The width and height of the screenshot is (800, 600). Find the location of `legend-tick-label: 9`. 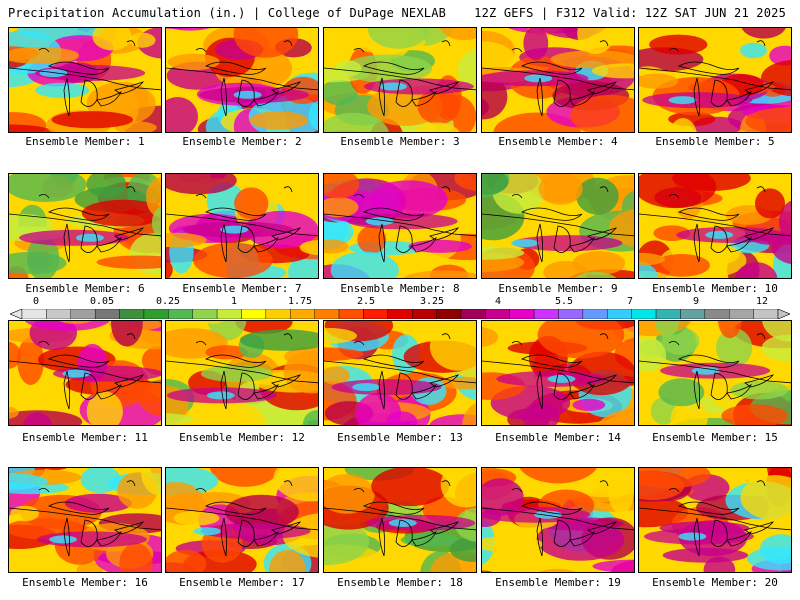

legend-tick-label: 9 is located at coordinates (696, 301).